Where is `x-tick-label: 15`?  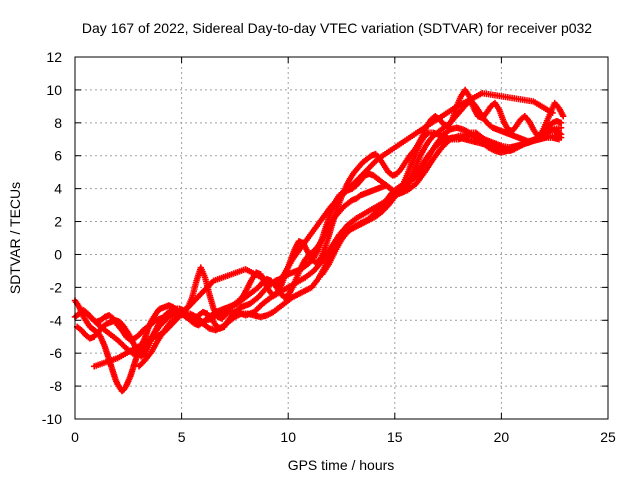 x-tick-label: 15 is located at coordinates (395, 437).